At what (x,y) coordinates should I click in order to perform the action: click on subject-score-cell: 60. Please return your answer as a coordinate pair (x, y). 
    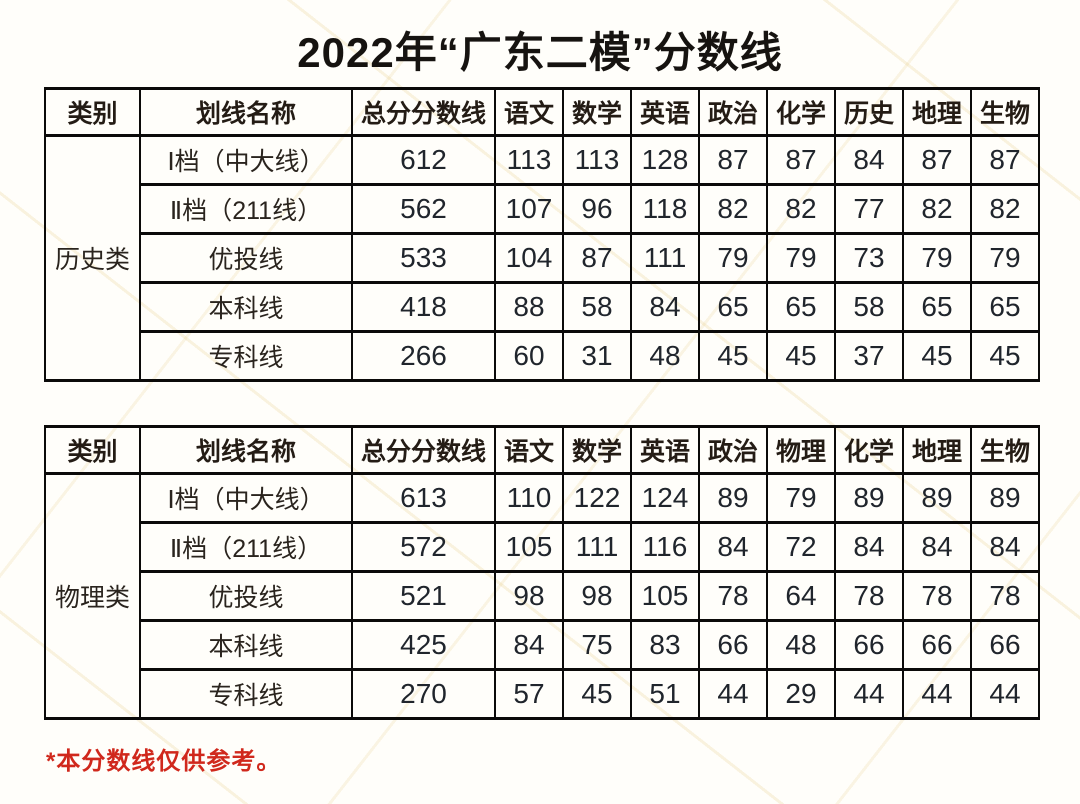
    Looking at the image, I should click on (529, 355).